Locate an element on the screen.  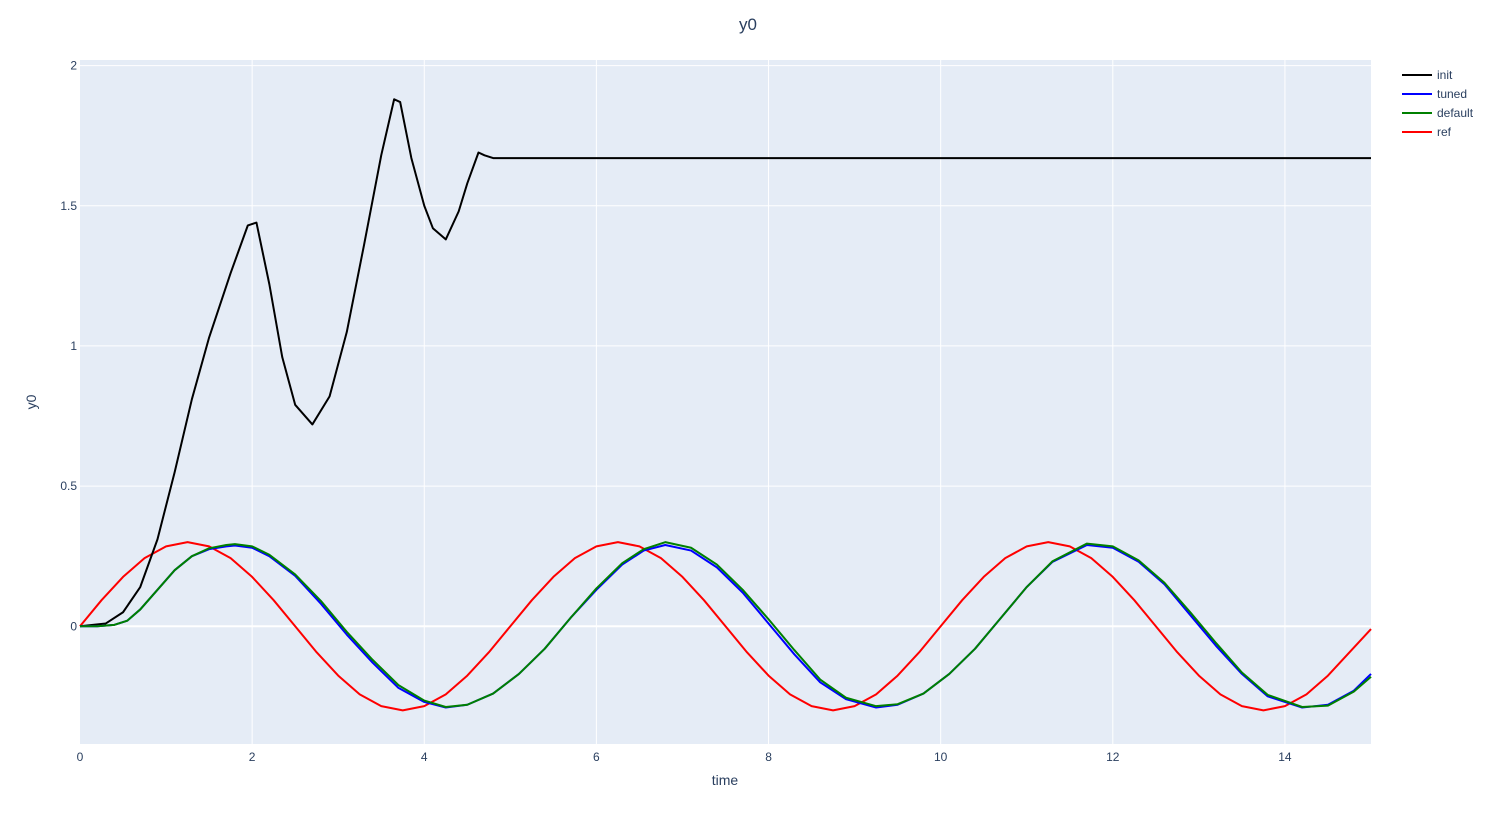
x-tick-label: 4 is located at coordinates (424, 757).